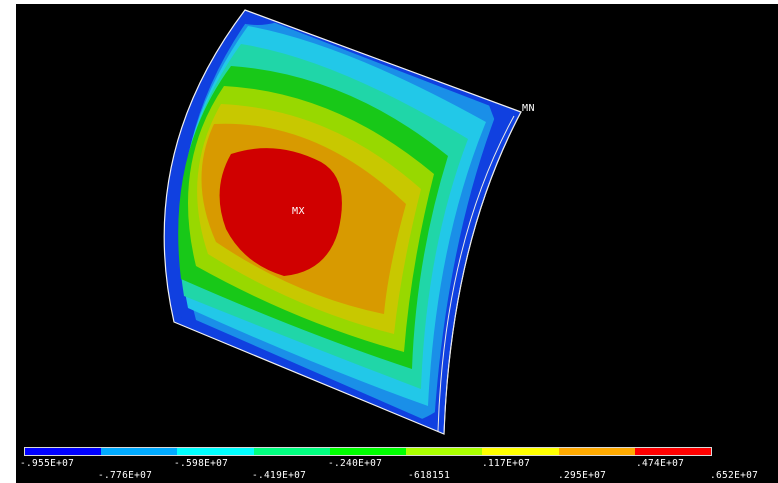 This screenshot has height=483, width=778. What do you see at coordinates (279, 475) in the screenshot?
I see `legend-label-3: -.419E+07` at bounding box center [279, 475].